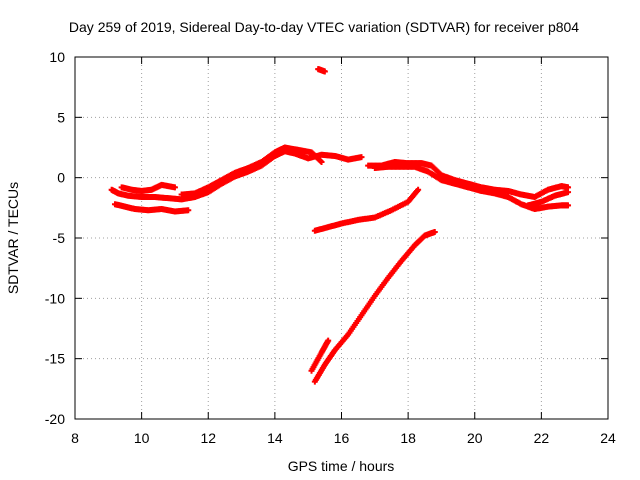  What do you see at coordinates (320, 355) in the screenshot?
I see `series-arc-j` at bounding box center [320, 355].